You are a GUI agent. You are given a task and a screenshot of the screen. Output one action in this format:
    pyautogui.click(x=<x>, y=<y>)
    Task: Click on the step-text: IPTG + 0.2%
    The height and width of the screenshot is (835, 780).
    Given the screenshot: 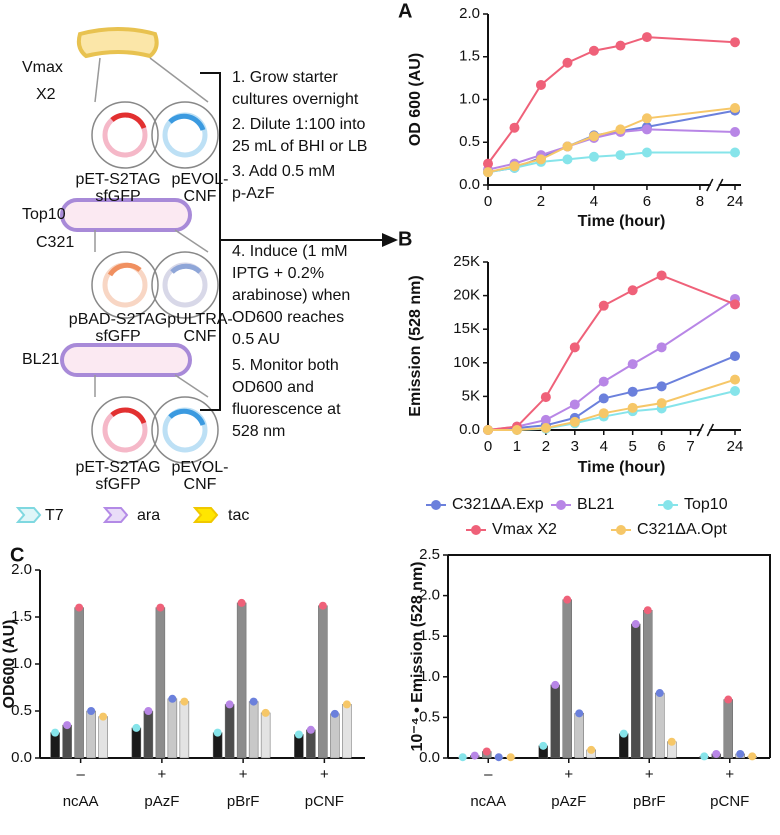 What is the action you would take?
    pyautogui.click(x=278, y=273)
    